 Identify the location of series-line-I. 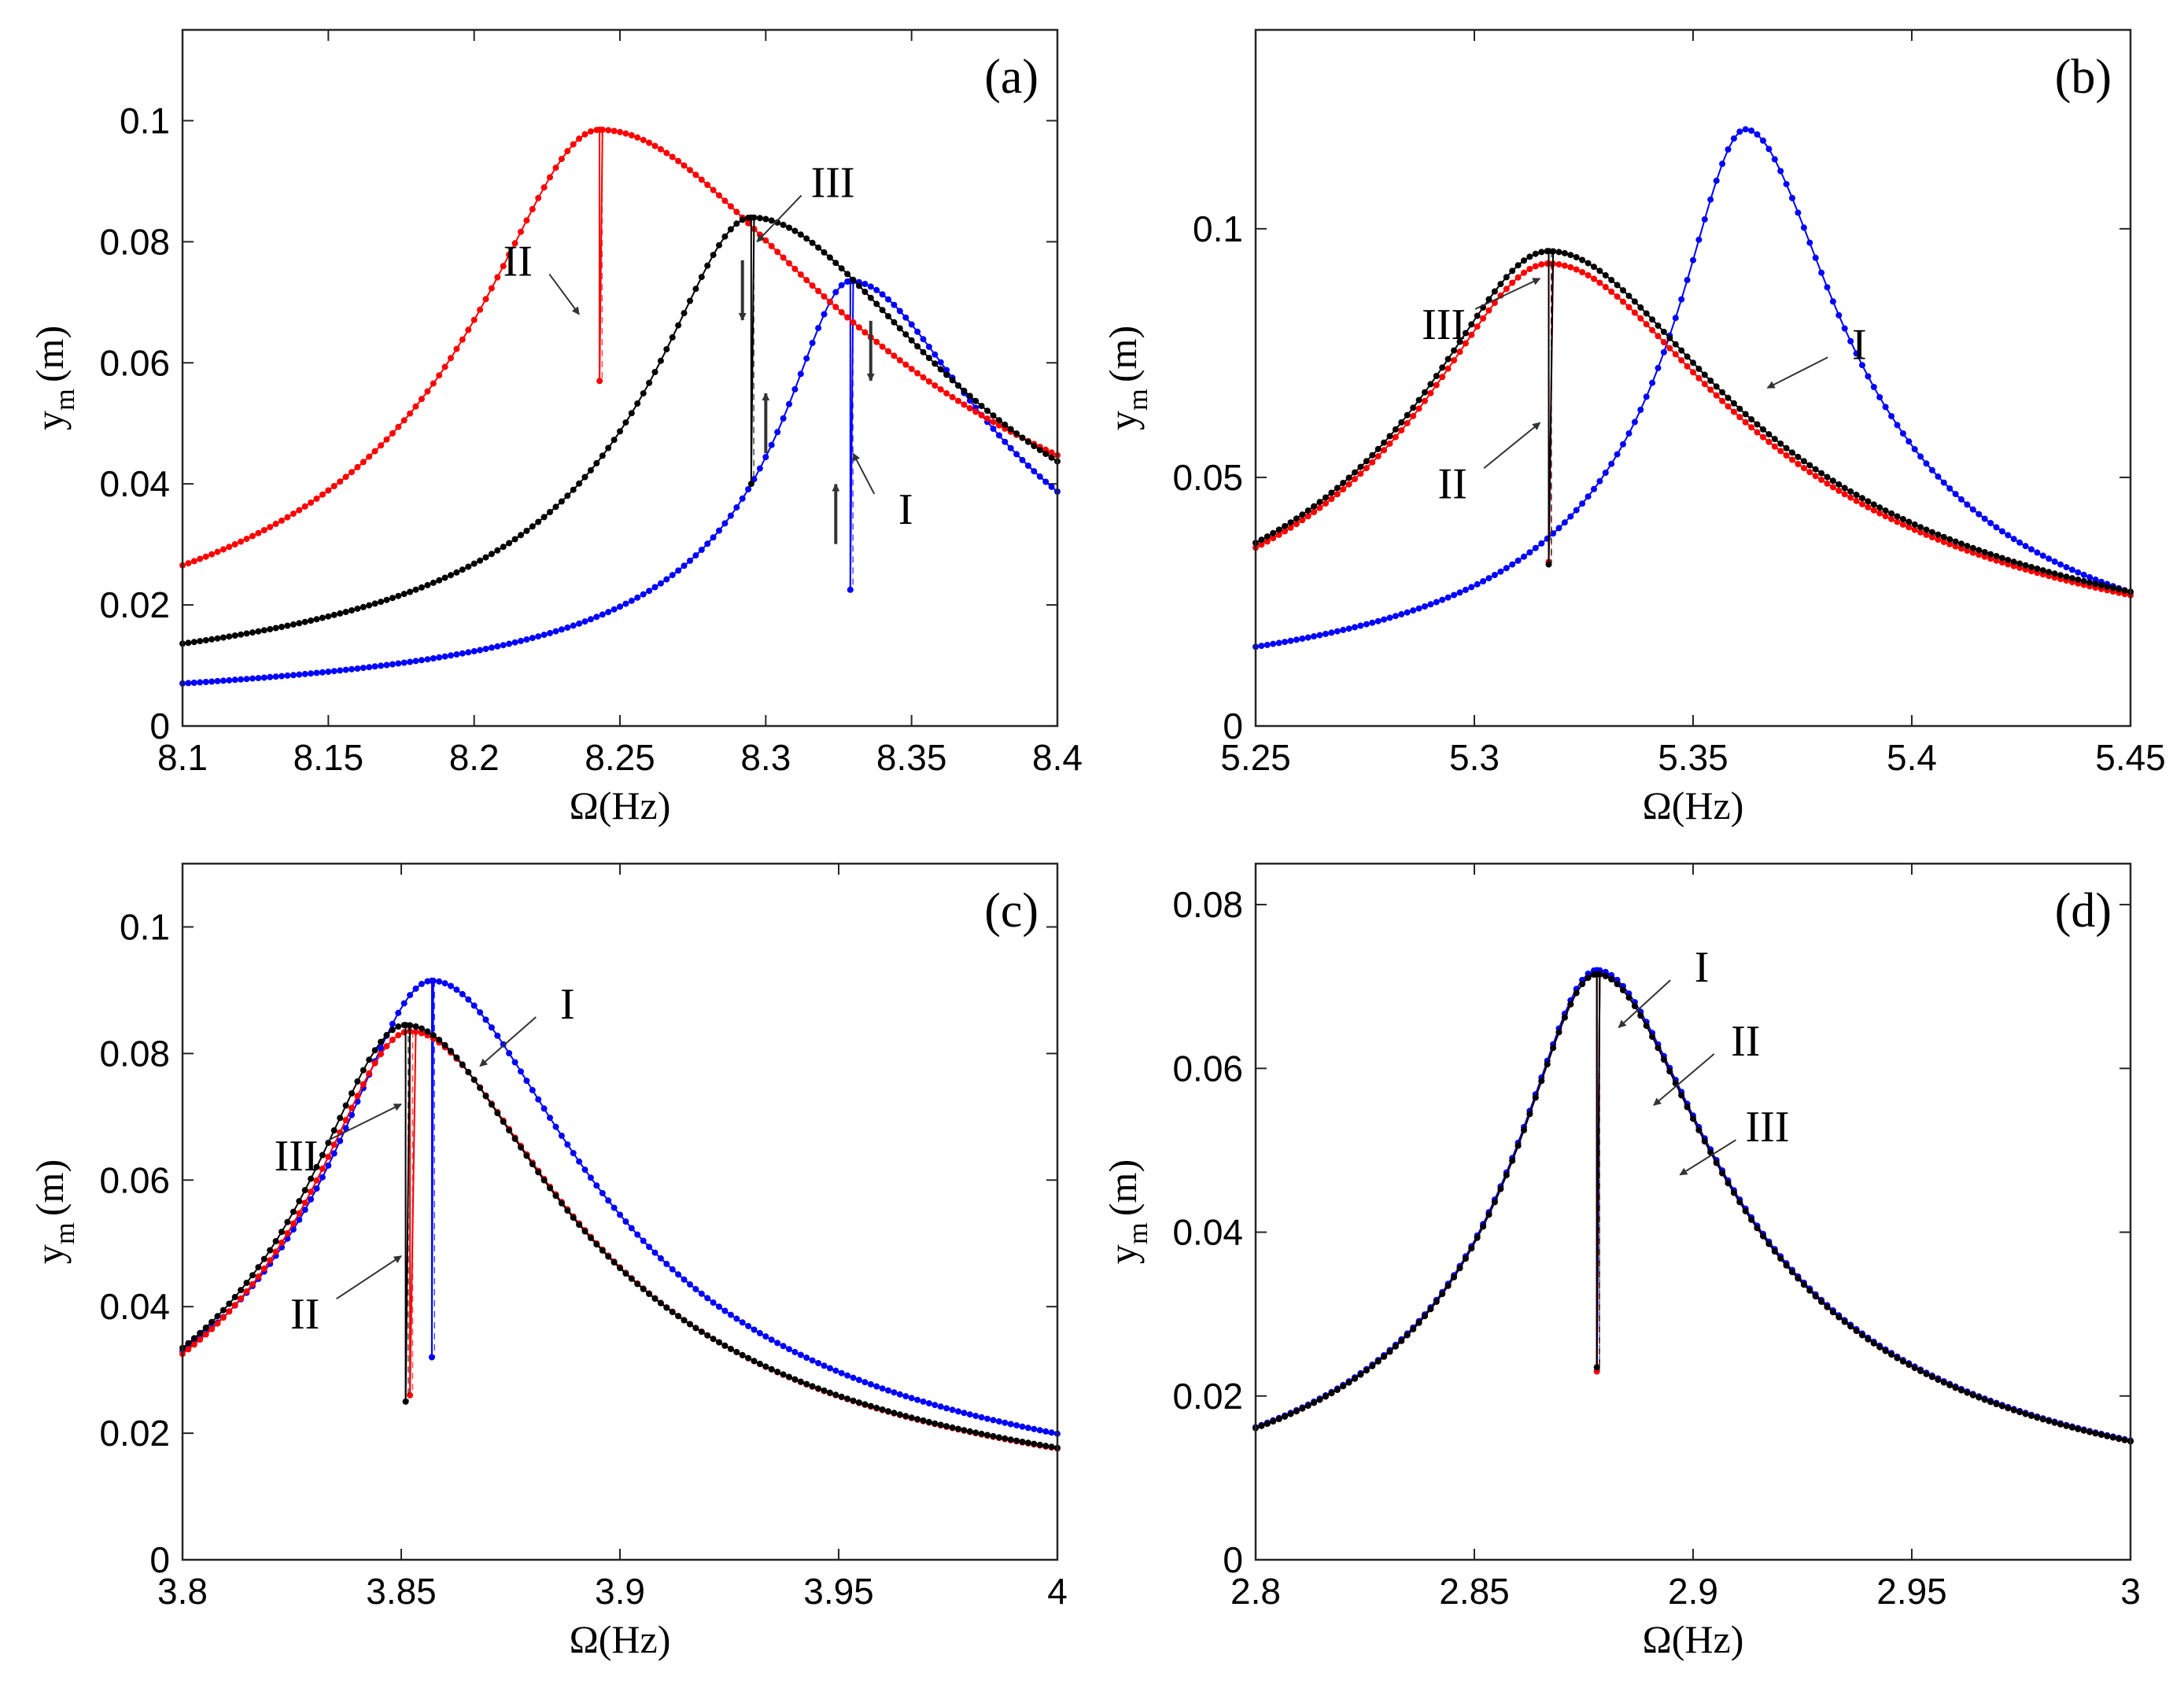
(1693, 388).